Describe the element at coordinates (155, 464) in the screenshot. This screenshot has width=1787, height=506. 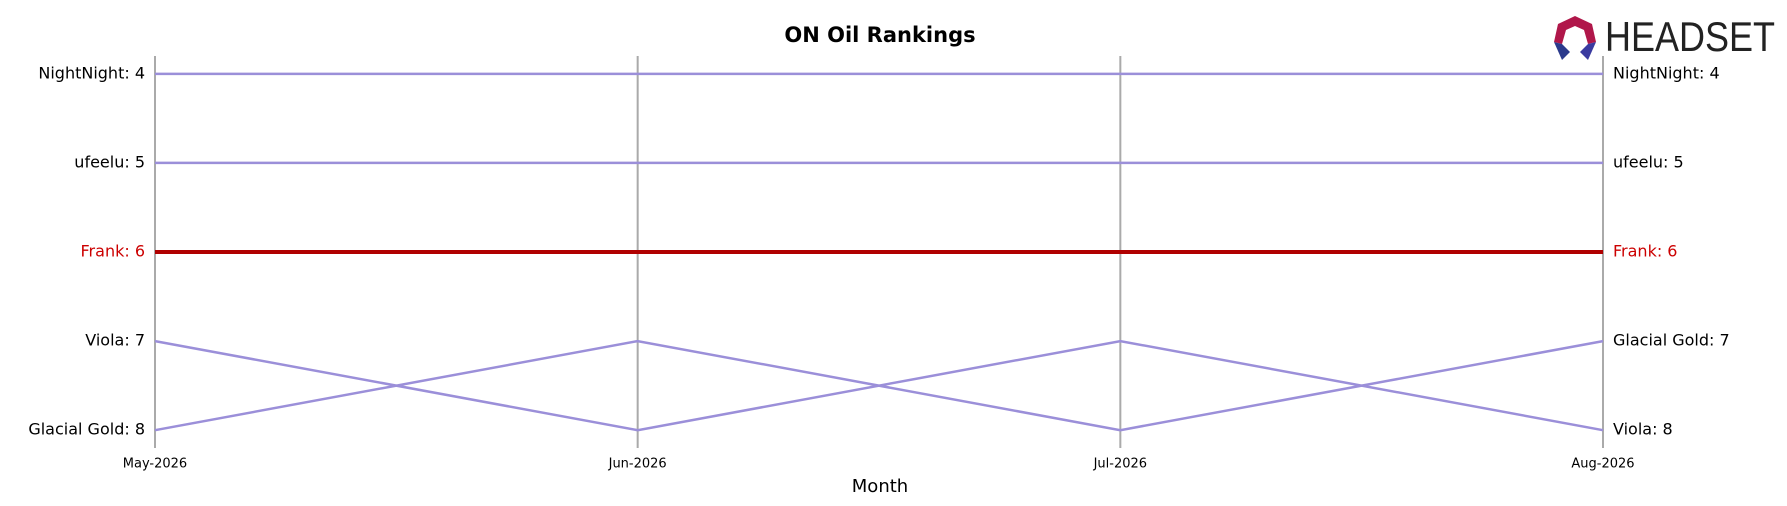
I see `x-tick-label: May-2026` at that location.